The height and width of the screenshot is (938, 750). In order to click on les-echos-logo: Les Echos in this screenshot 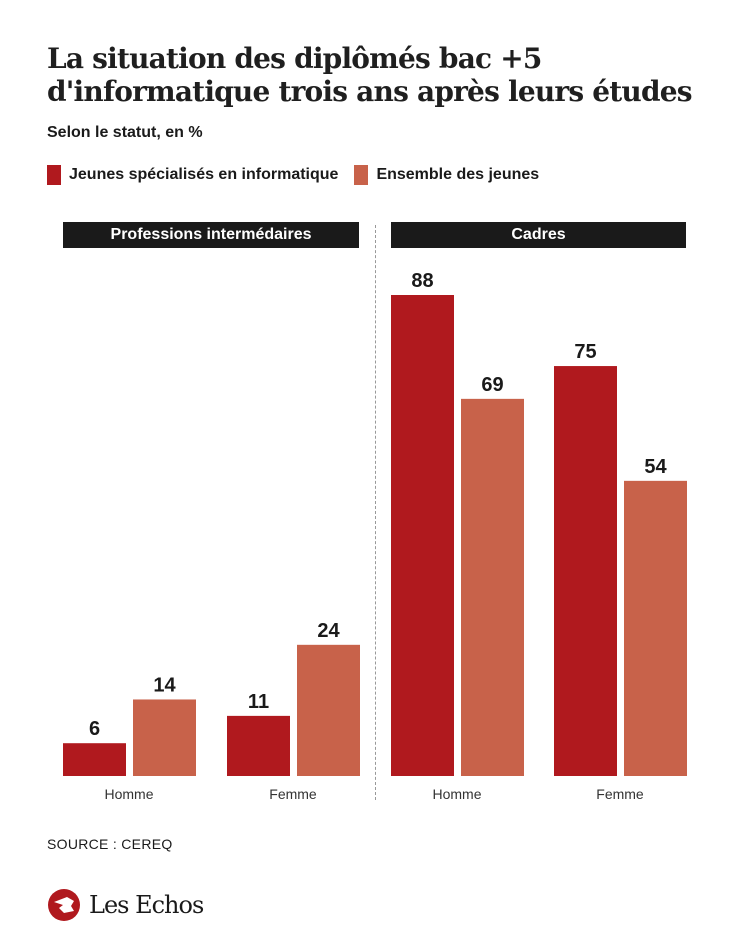, I will do `click(125, 905)`.